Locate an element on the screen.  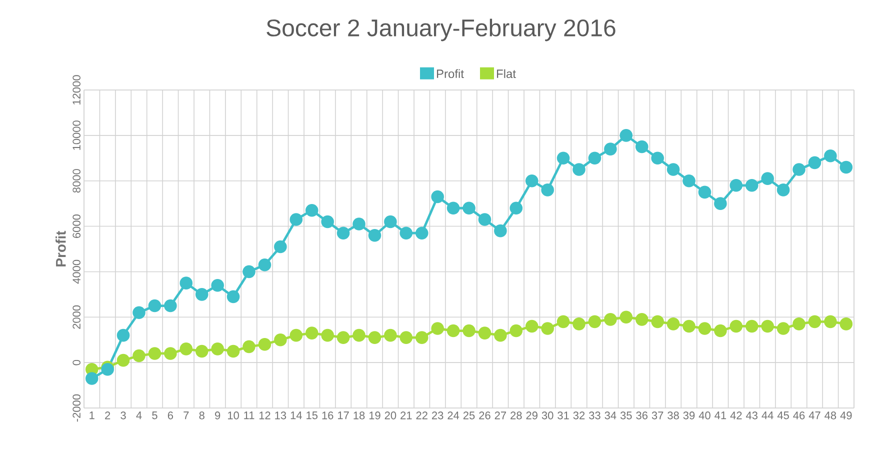
x-tick-label: 33 is located at coordinates (594, 416).